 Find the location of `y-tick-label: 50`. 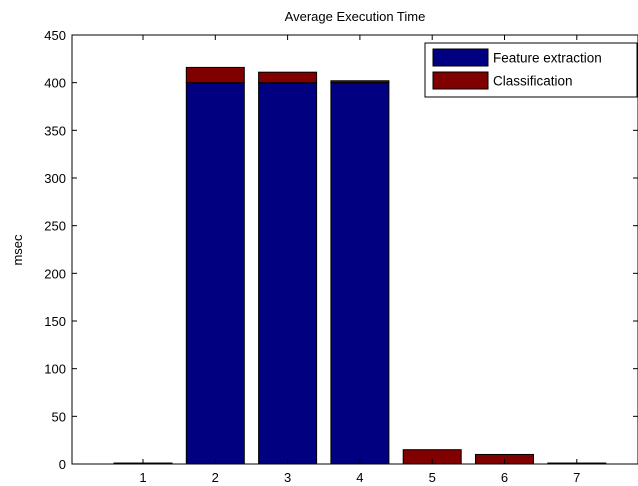

y-tick-label: 50 is located at coordinates (59, 416).